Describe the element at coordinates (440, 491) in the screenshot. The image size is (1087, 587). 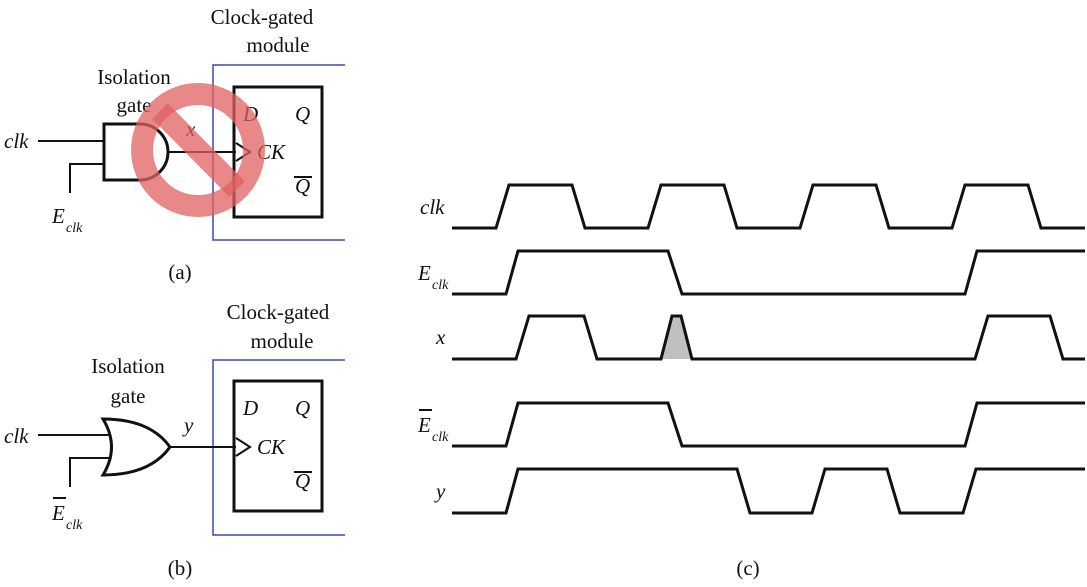
I see `signal-label-y: y` at that location.